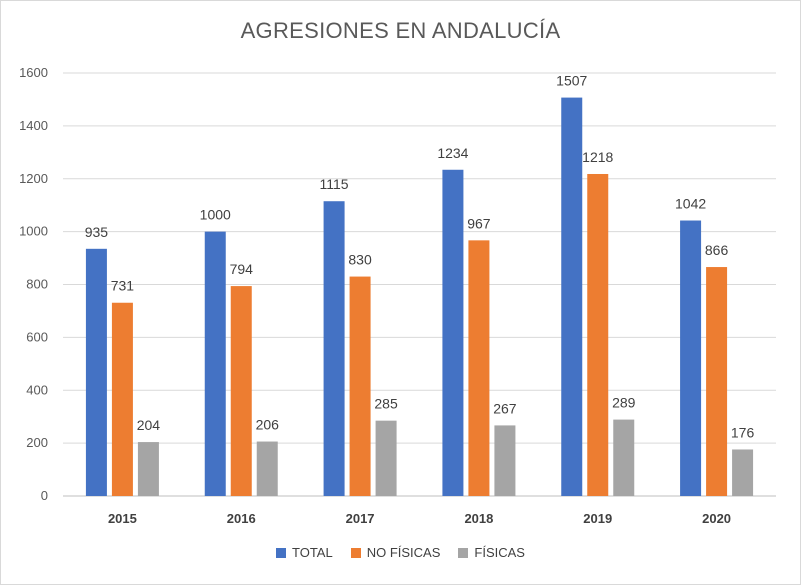 The image size is (801, 585). I want to click on bar-no-f-sicas-2015, so click(122, 399).